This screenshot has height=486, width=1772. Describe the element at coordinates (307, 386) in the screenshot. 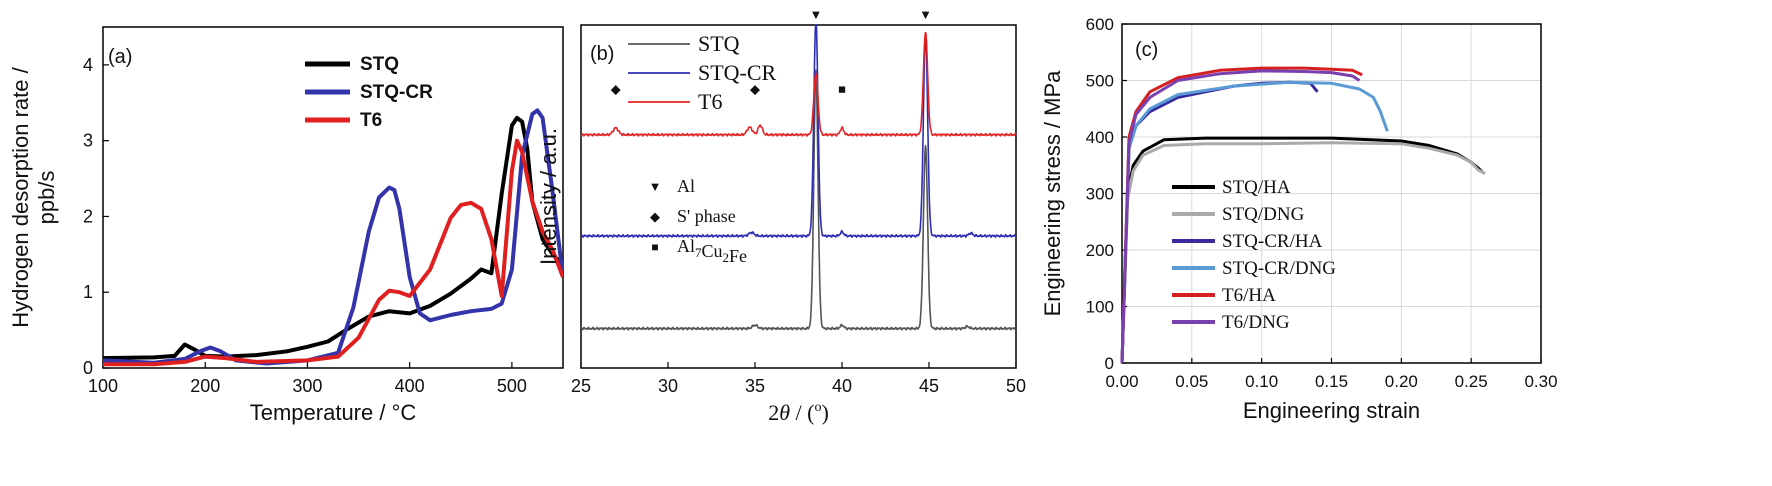

I see `panel-a-xtick-label: 300` at that location.